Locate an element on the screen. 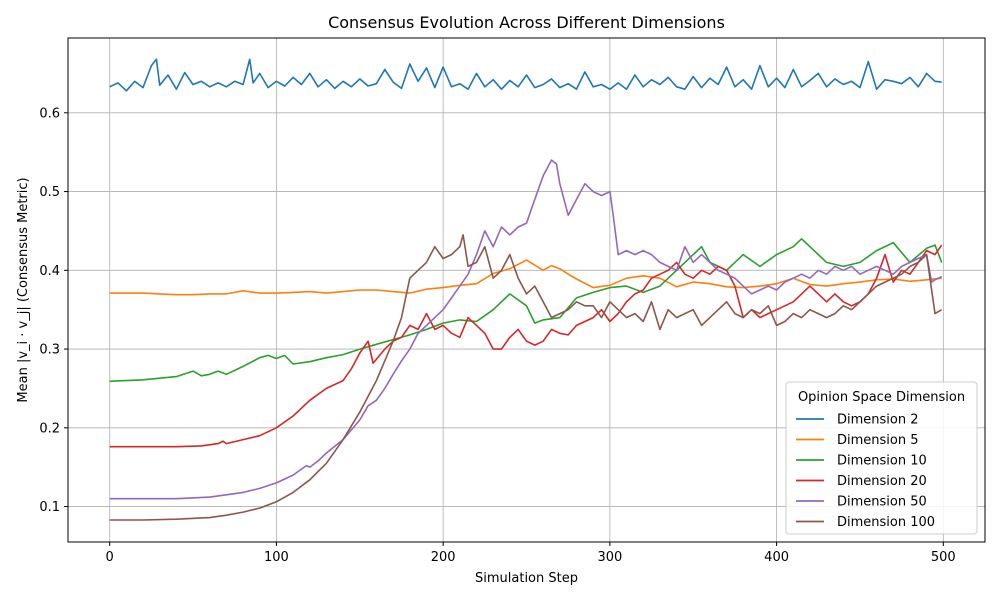 The image size is (1000, 600). y-tick-label: 0.6 is located at coordinates (49, 113).